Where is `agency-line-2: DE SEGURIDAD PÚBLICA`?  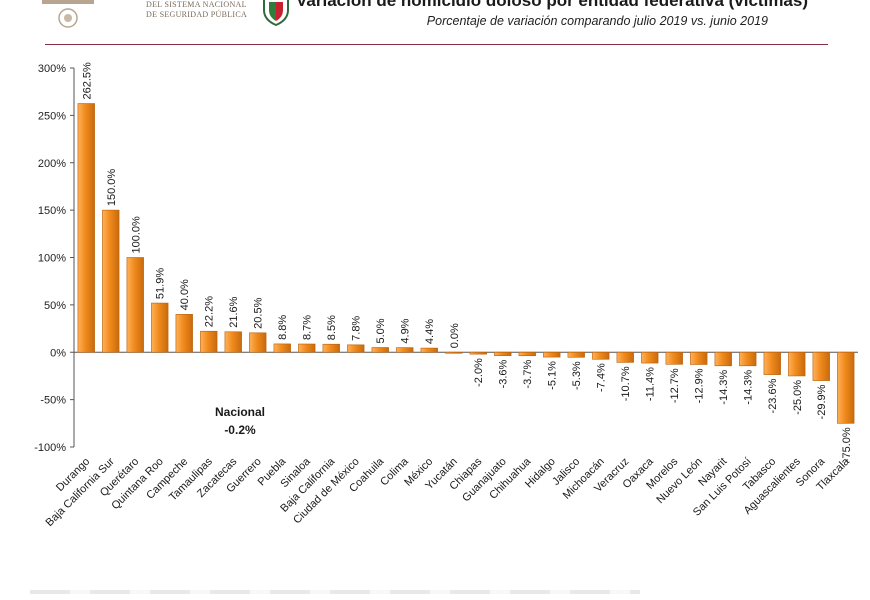 agency-line-2: DE SEGURIDAD PÚBLICA is located at coordinates (197, 14).